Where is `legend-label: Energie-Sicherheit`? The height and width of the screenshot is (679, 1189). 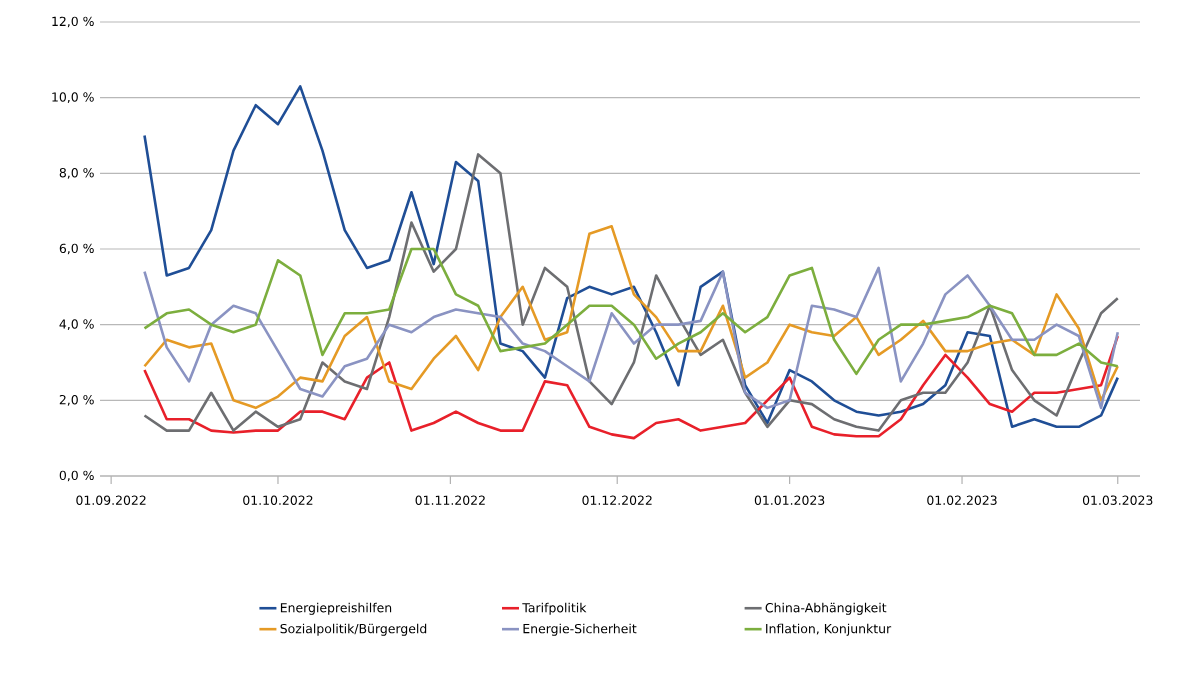 legend-label: Energie-Sicherheit is located at coordinates (580, 629).